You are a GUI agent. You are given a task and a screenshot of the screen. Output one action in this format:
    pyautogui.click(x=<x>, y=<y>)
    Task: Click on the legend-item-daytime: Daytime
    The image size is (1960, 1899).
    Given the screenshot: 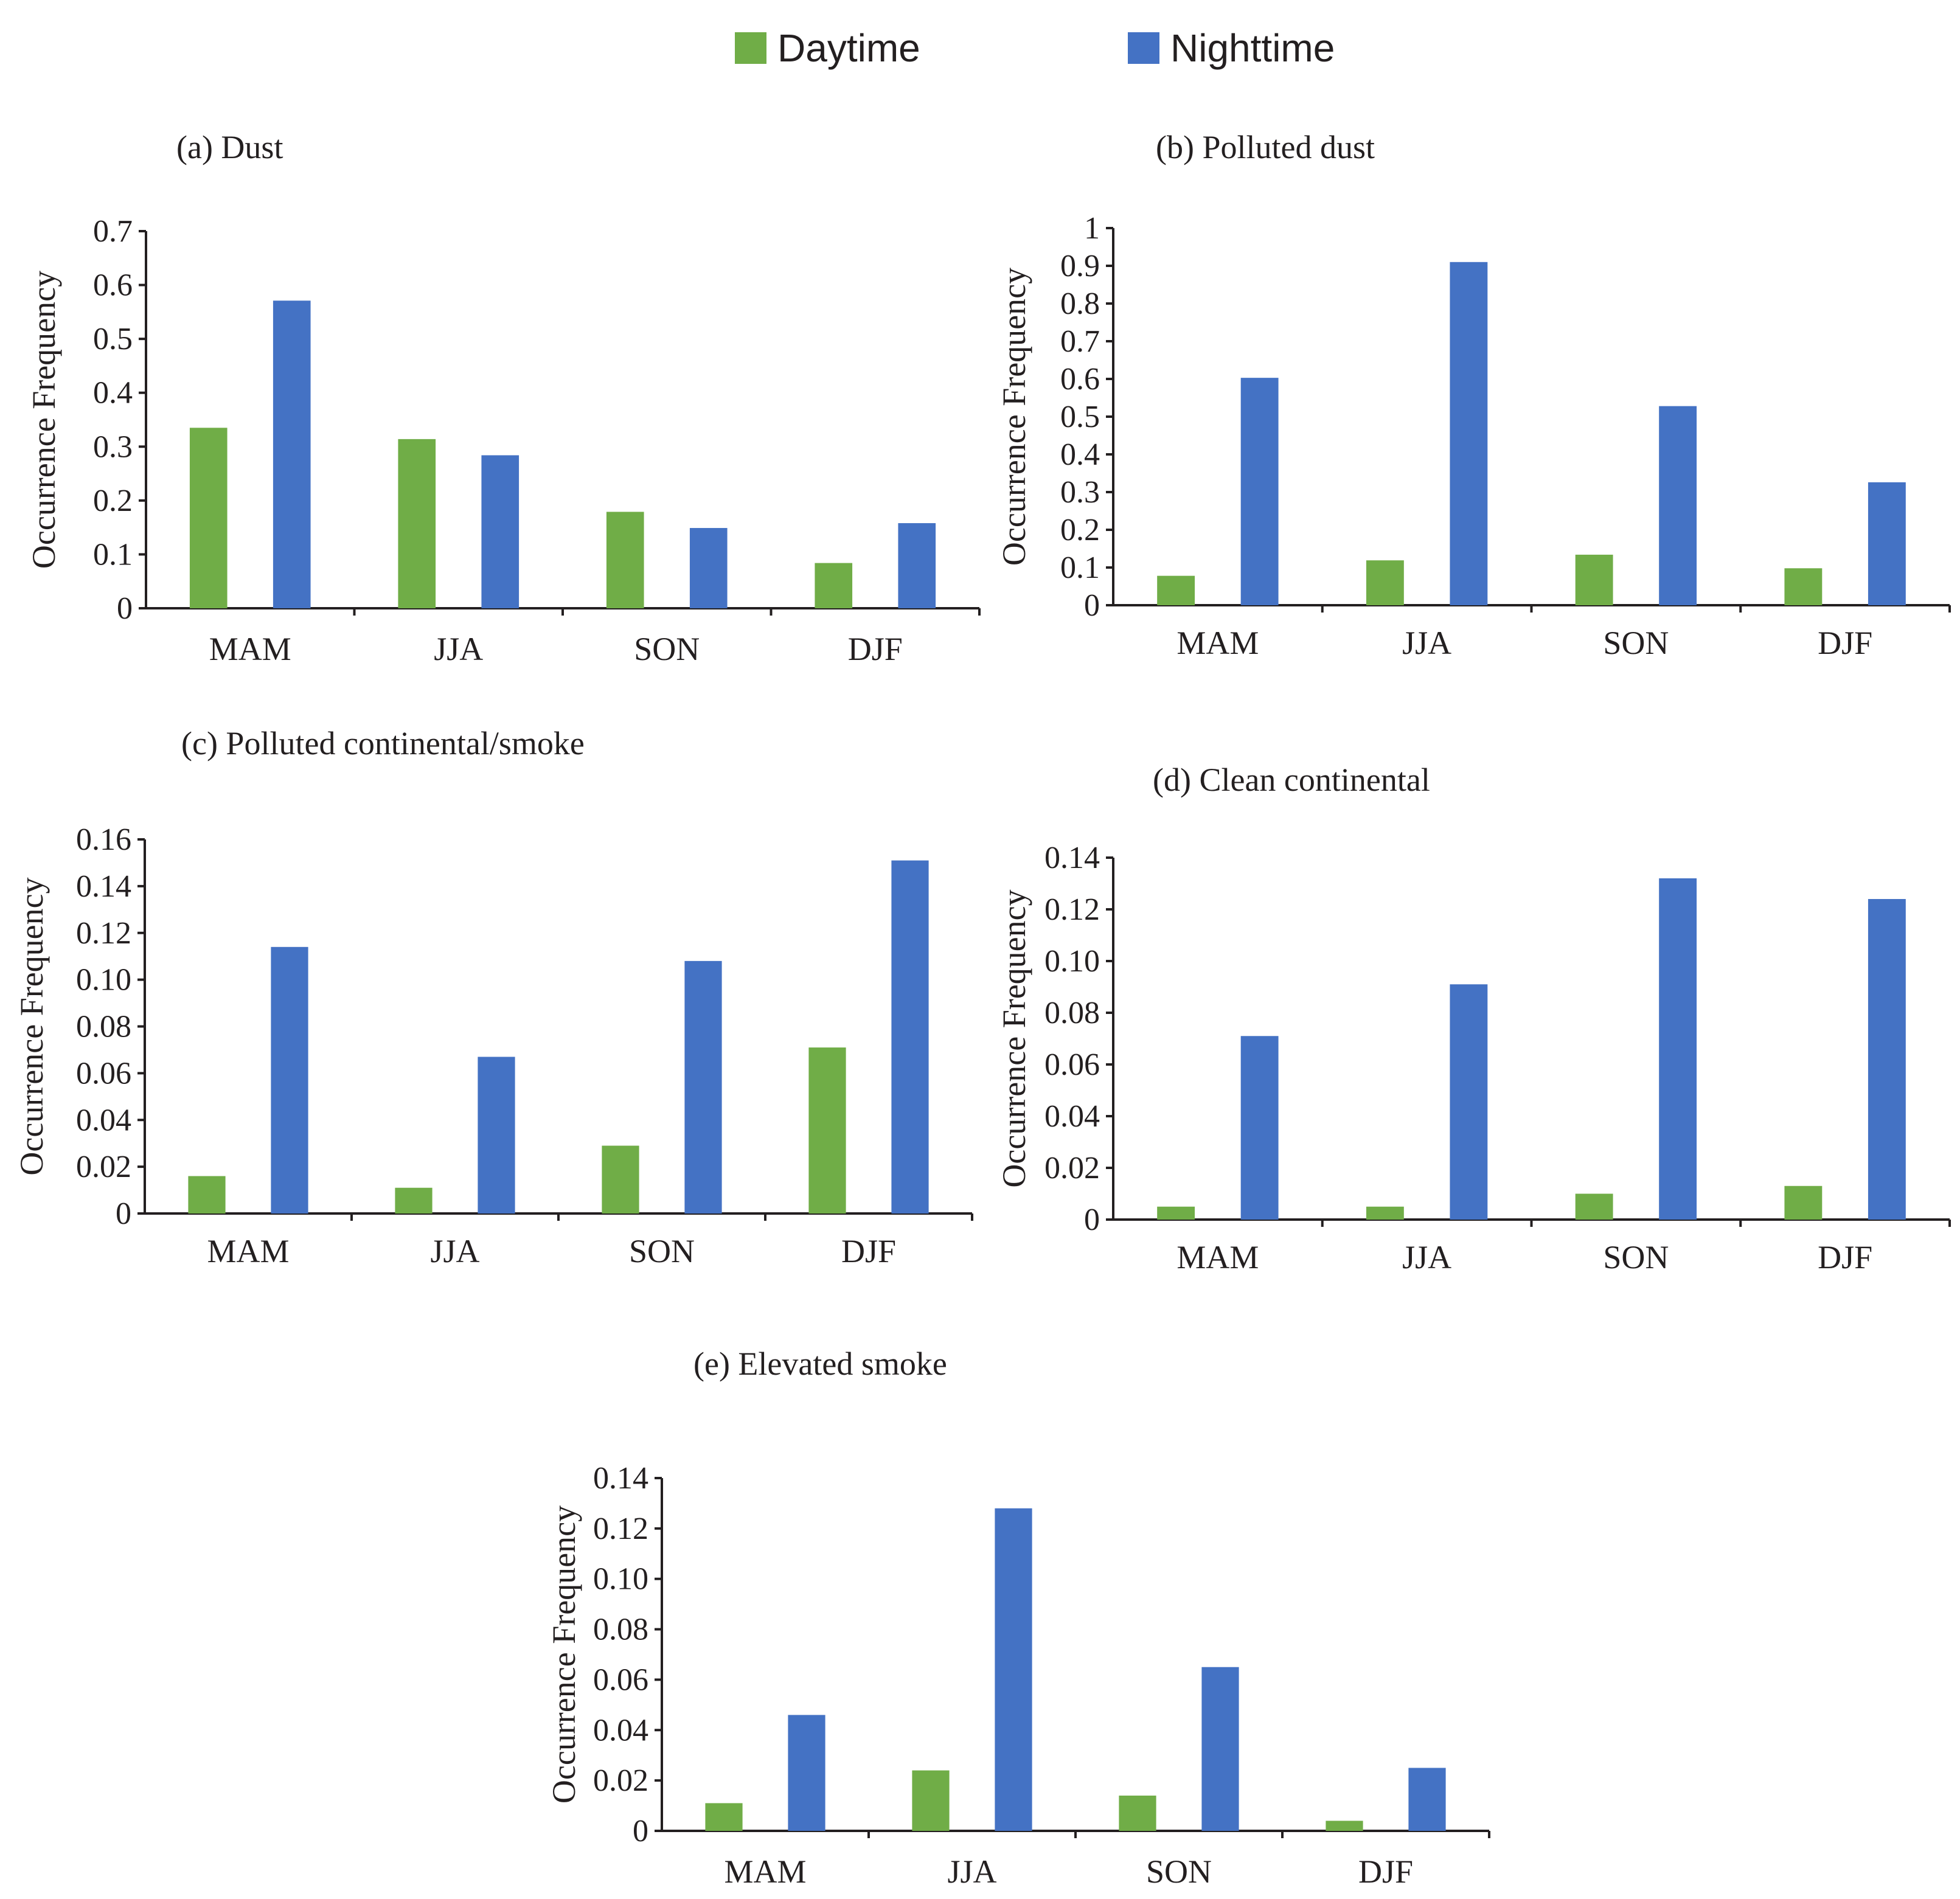 What is the action you would take?
    pyautogui.click(x=827, y=48)
    